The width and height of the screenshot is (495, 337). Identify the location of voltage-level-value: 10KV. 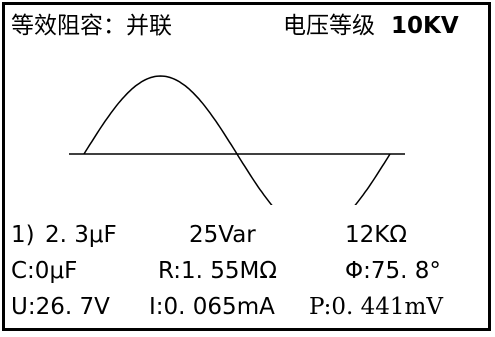
(425, 26).